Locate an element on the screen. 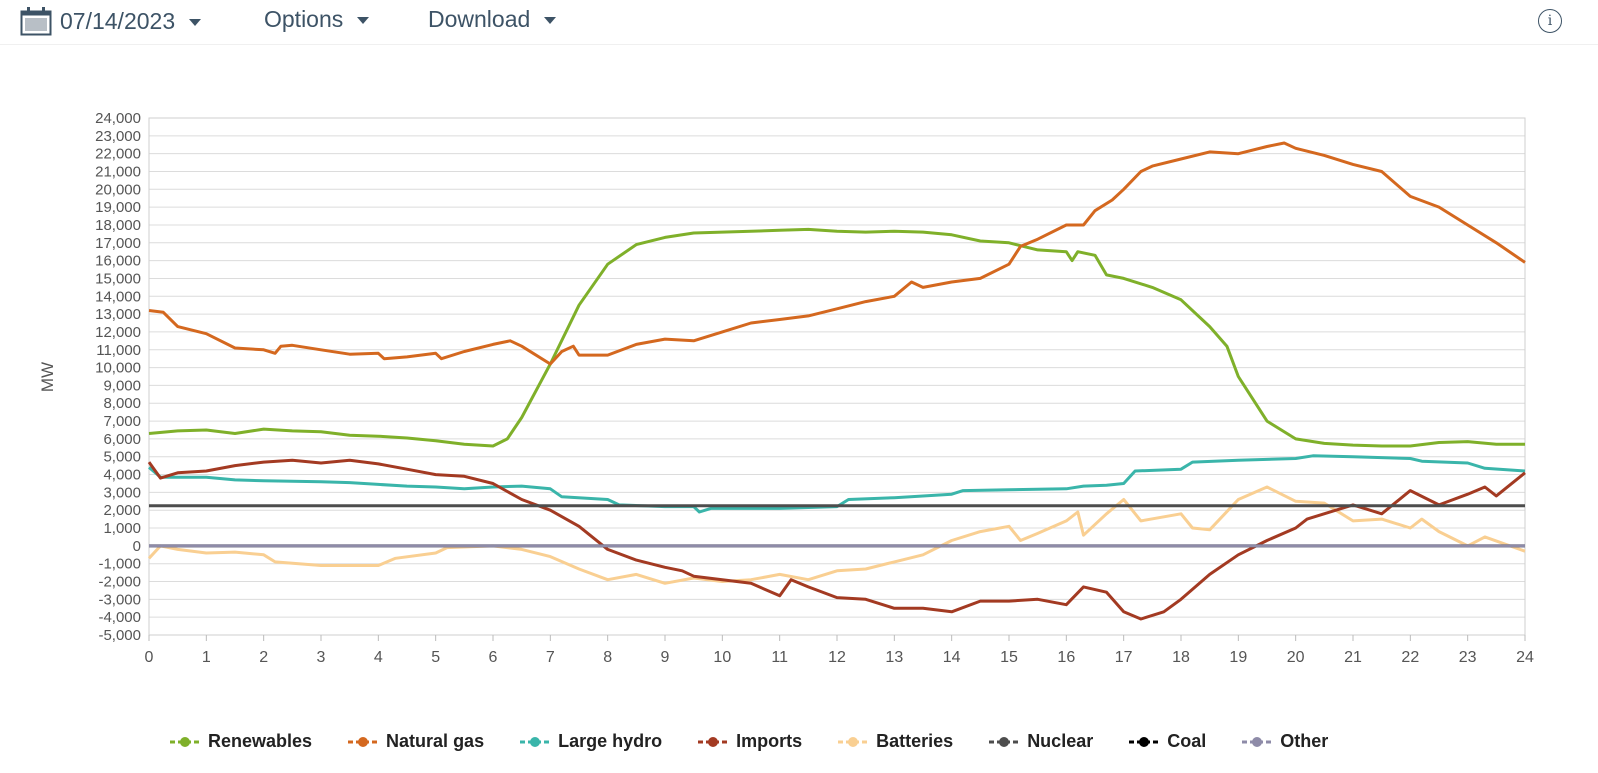  legend-item-coal: Coal is located at coordinates (1167, 741).